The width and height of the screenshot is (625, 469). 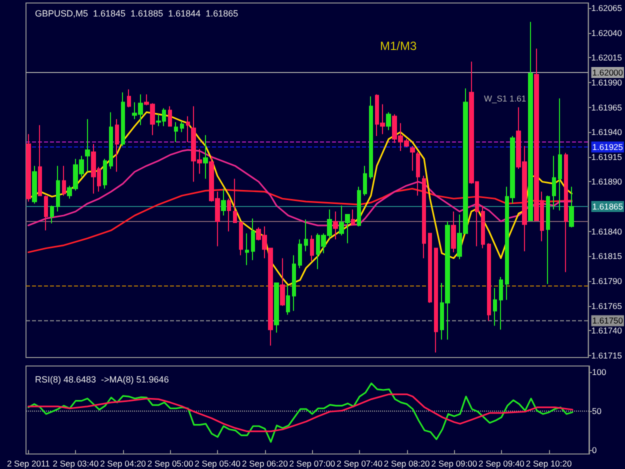 What do you see at coordinates (606, 181) in the screenshot?
I see `y-tick-label: 1.61890` at bounding box center [606, 181].